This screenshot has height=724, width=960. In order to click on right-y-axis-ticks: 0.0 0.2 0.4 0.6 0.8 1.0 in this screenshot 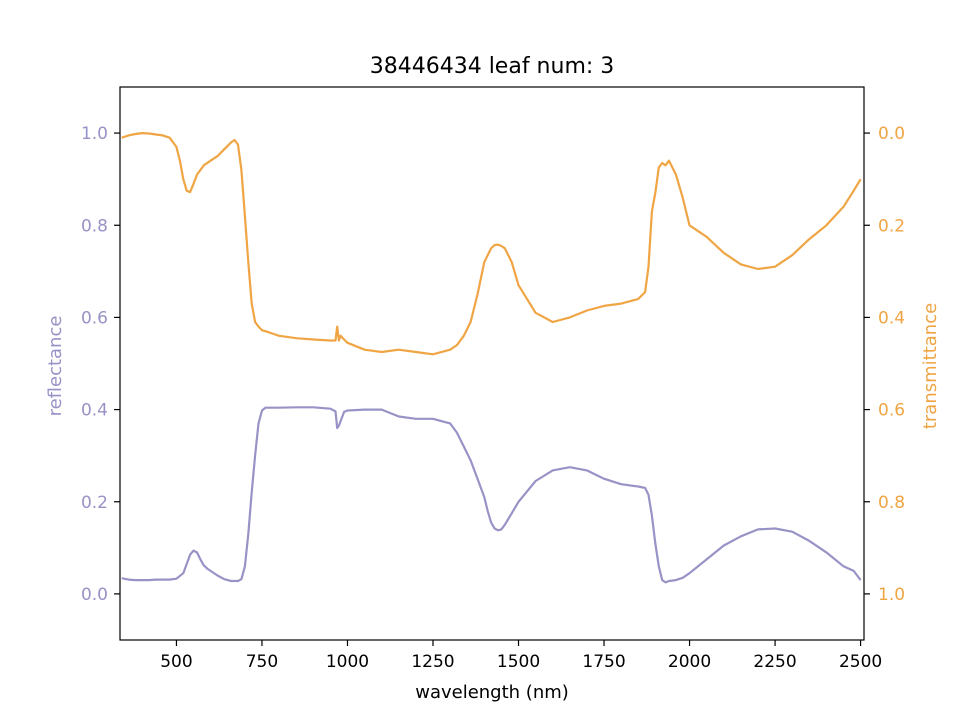, I will do `click(884, 364)`.